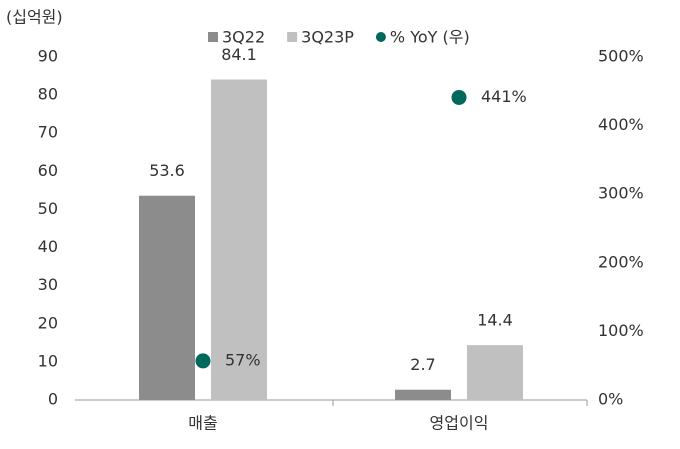  I want to click on y2-tick-label: 100%, so click(621, 330).